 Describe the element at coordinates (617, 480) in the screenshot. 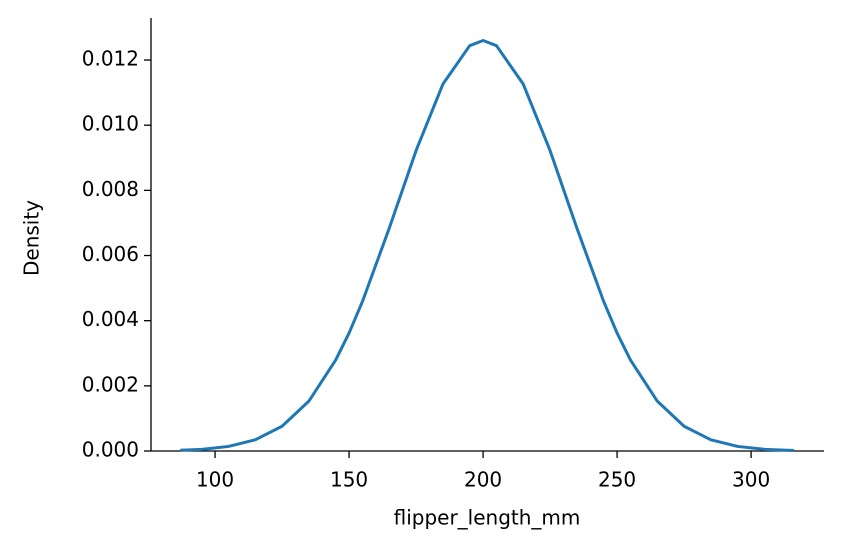

I see `x-tick-label: 250` at that location.